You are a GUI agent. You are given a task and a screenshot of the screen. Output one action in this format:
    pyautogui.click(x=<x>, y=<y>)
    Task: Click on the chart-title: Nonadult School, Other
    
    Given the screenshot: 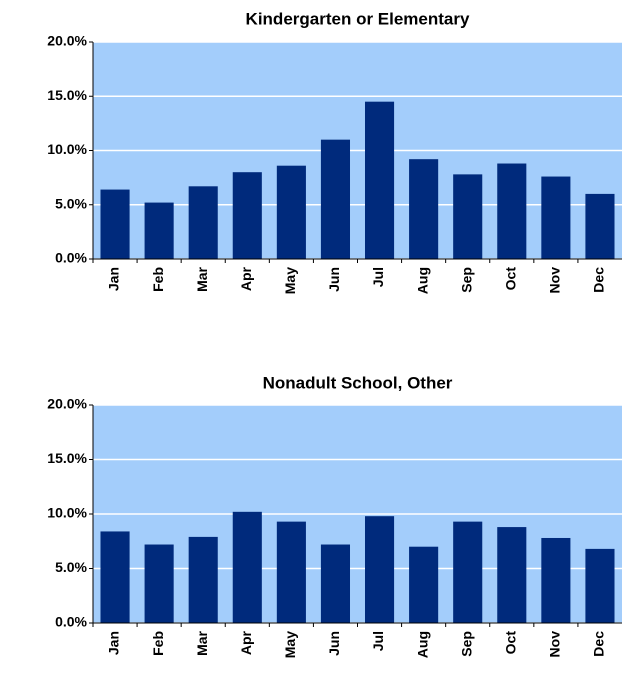 What is the action you would take?
    pyautogui.click(x=358, y=382)
    